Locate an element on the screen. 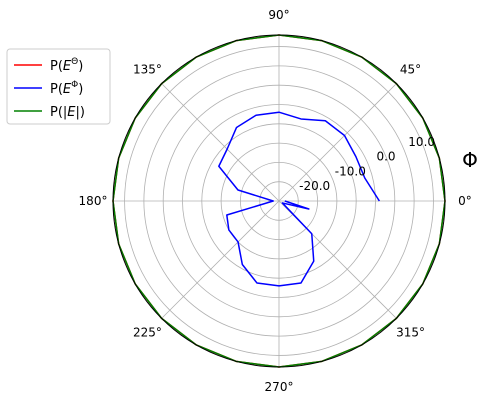 The height and width of the screenshot is (396, 481). legend: P(EΘ) P(EΦ) P(|E|) is located at coordinates (58, 86).